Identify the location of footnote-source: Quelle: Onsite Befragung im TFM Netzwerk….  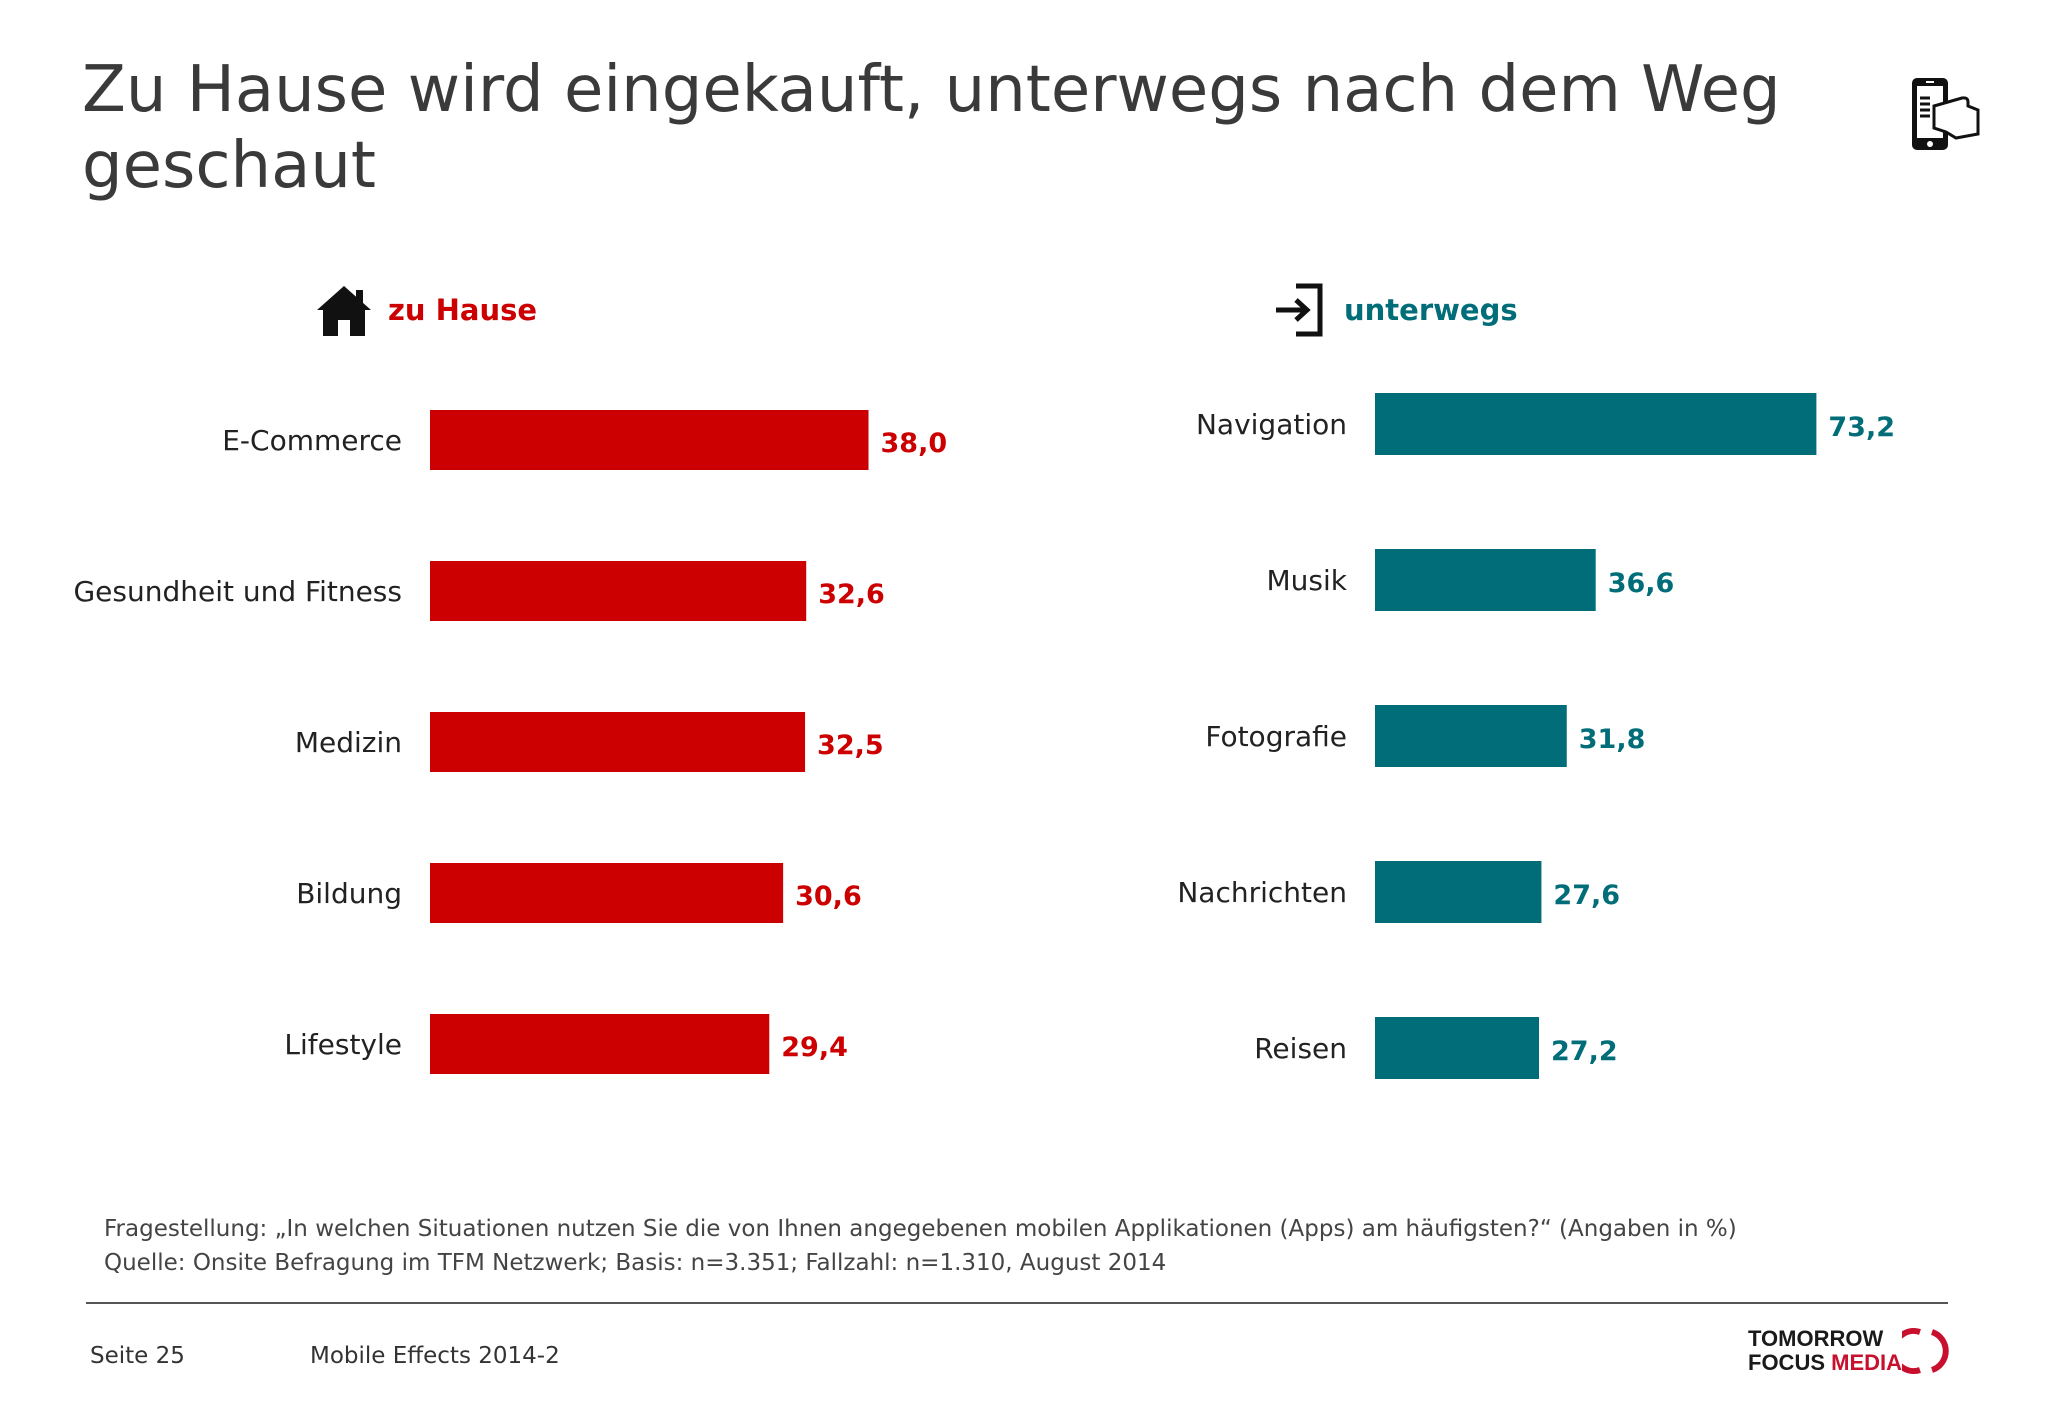
(635, 1263).